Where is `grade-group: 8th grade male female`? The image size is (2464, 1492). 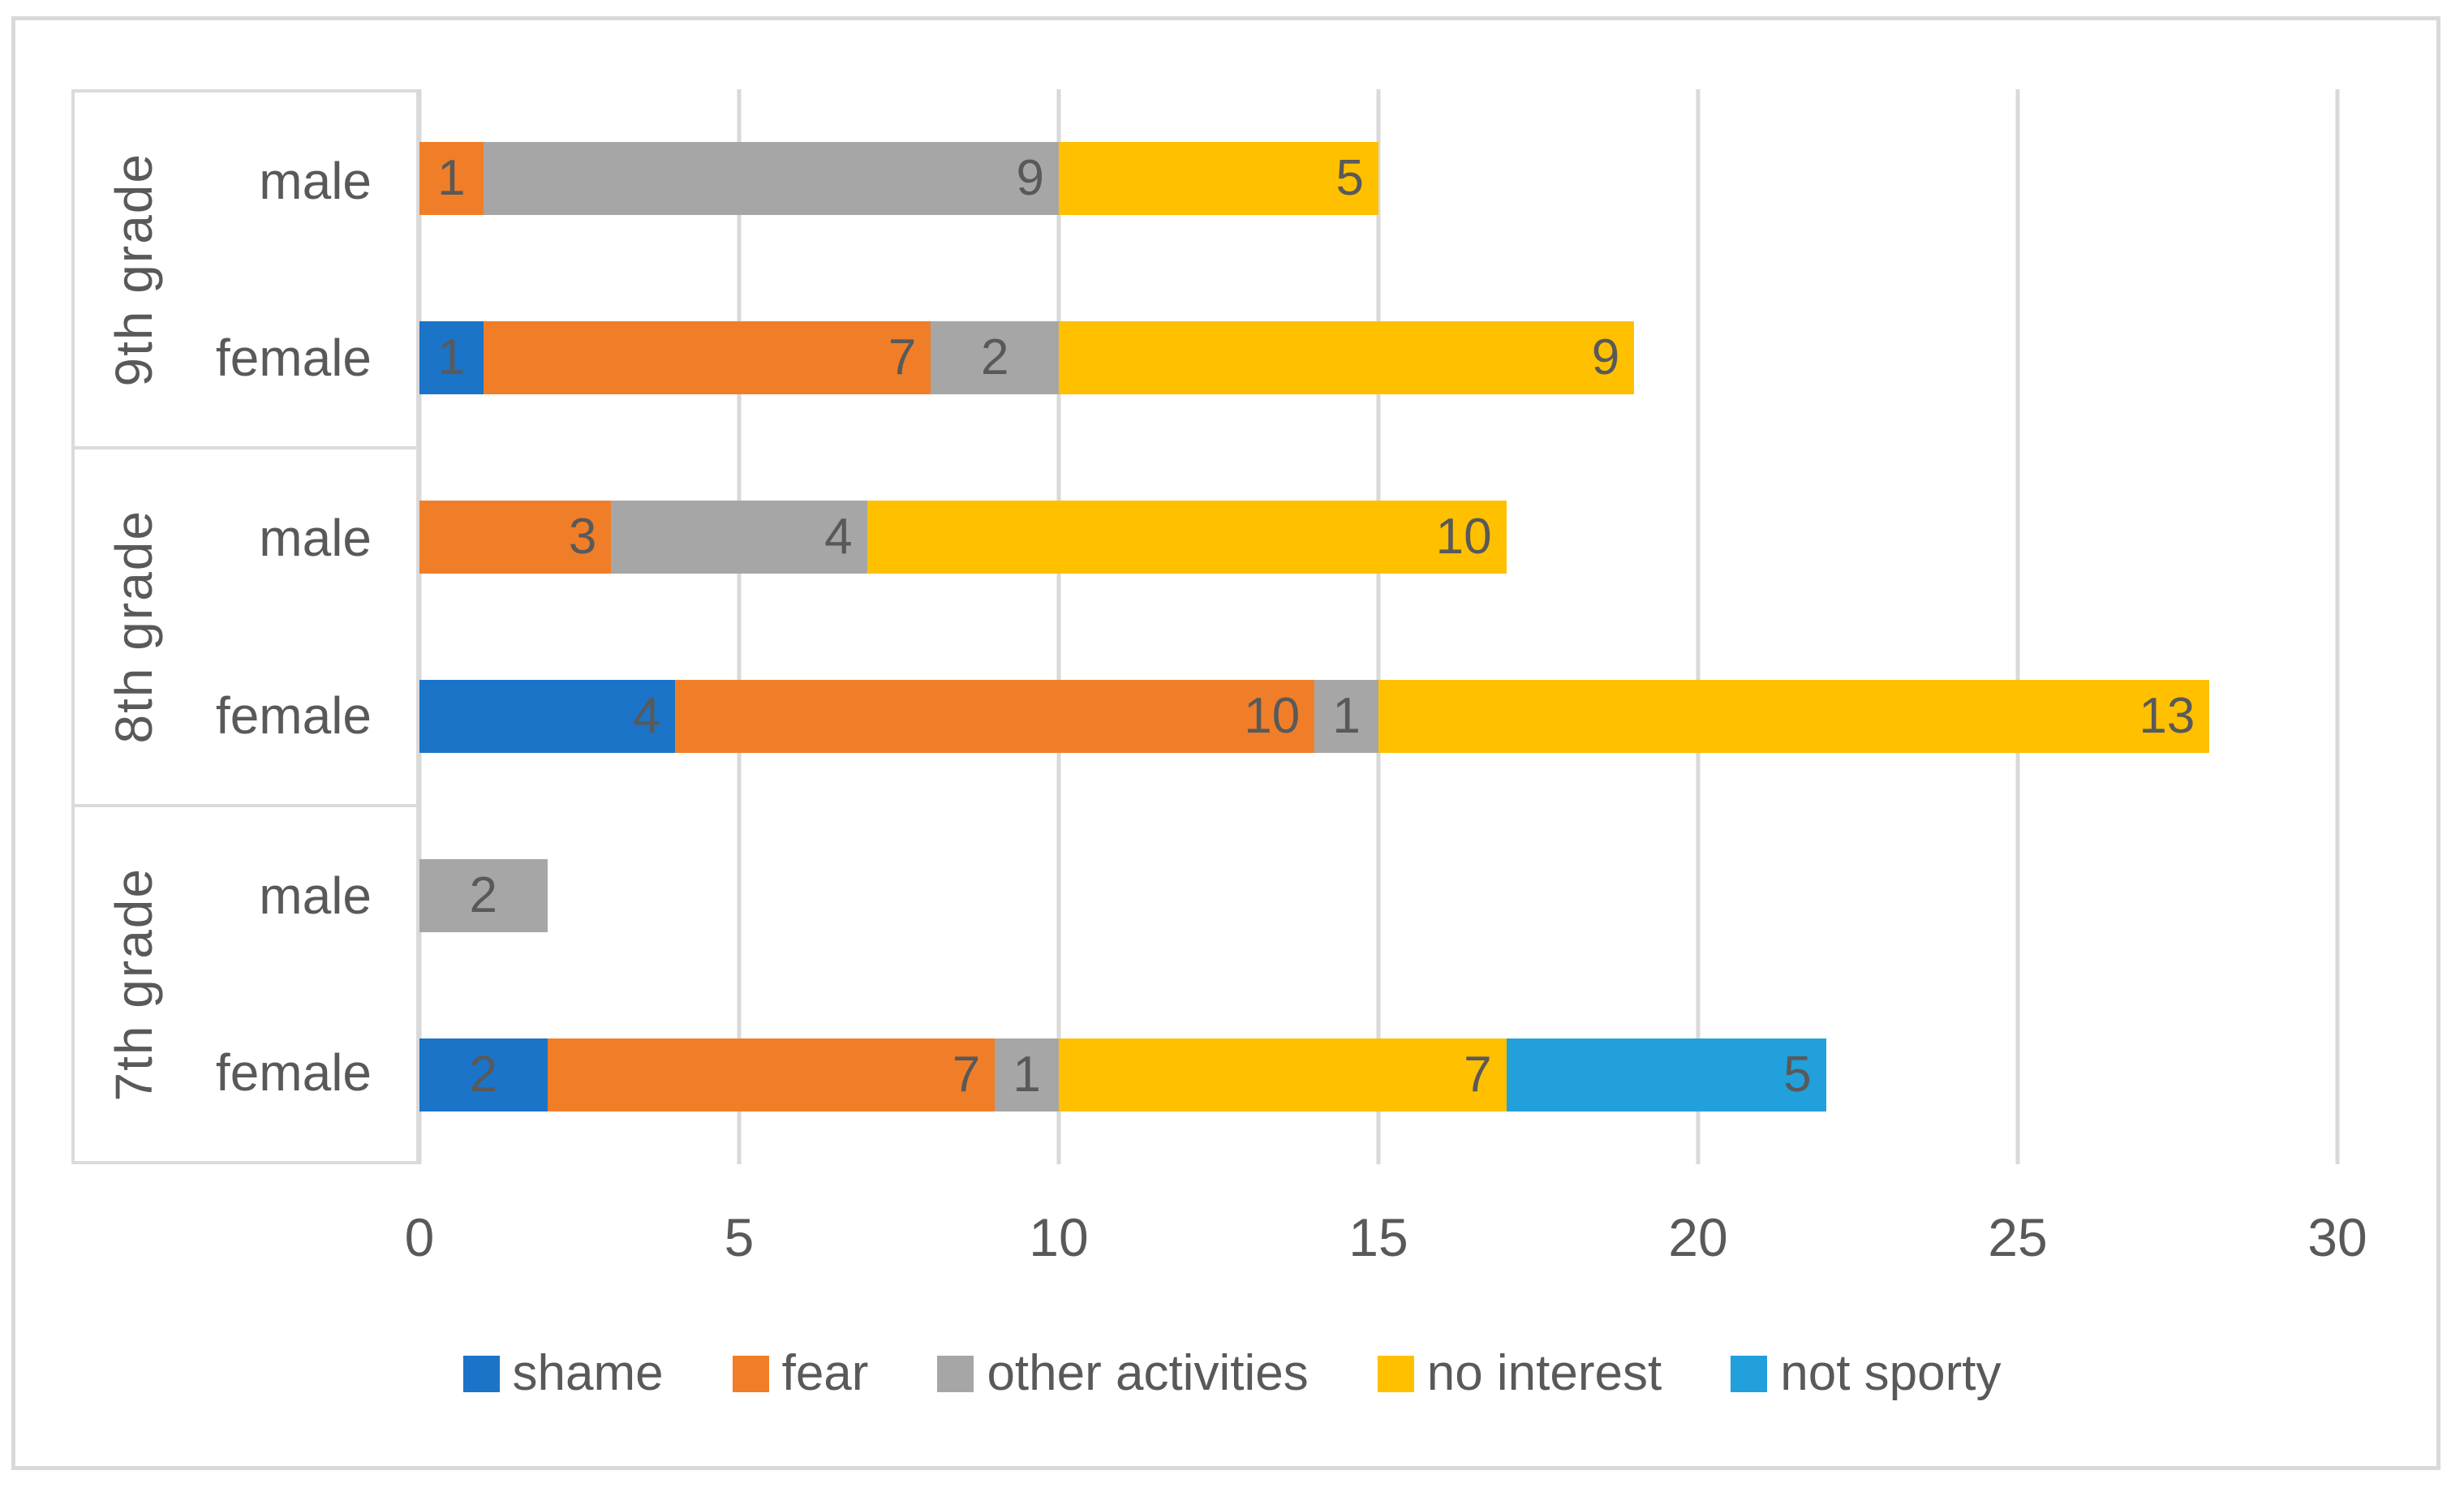
grade-group: 8th grade male female is located at coordinates (245, 628).